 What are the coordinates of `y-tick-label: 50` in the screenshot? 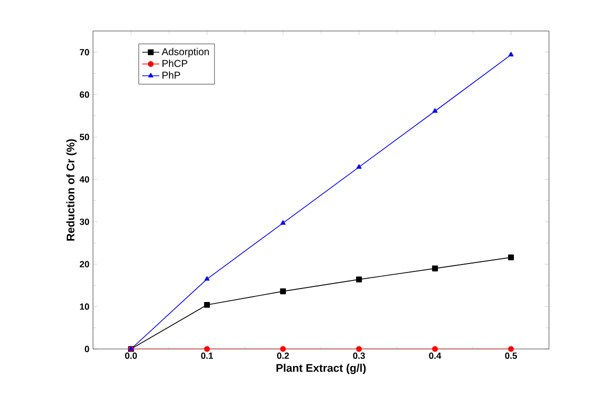 It's located at (85, 137).